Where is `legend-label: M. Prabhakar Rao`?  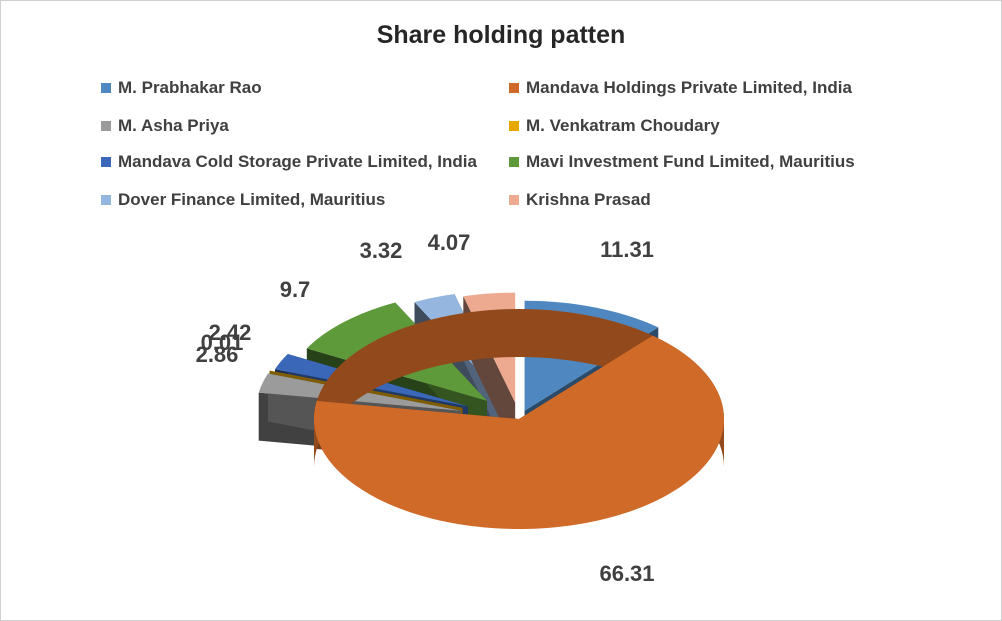
legend-label: M. Prabhakar Rao is located at coordinates (190, 87).